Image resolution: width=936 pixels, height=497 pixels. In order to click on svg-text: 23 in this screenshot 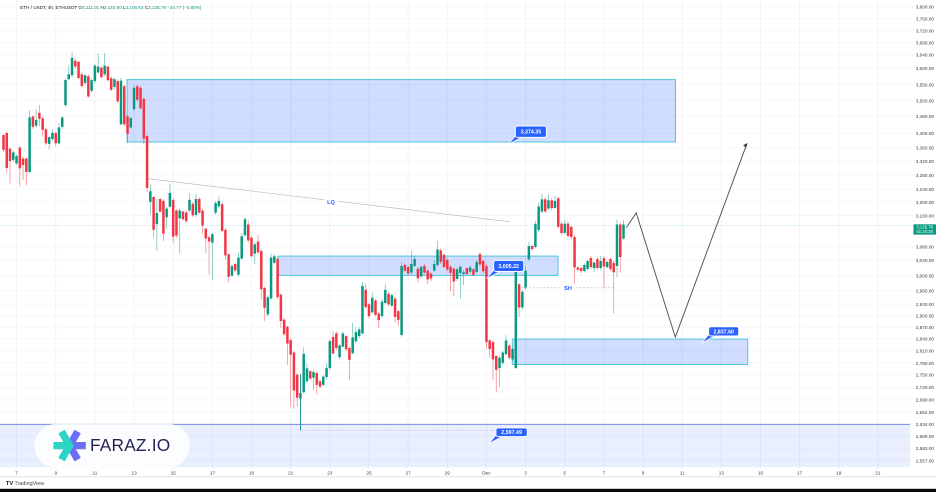, I will do `click(330, 472)`.